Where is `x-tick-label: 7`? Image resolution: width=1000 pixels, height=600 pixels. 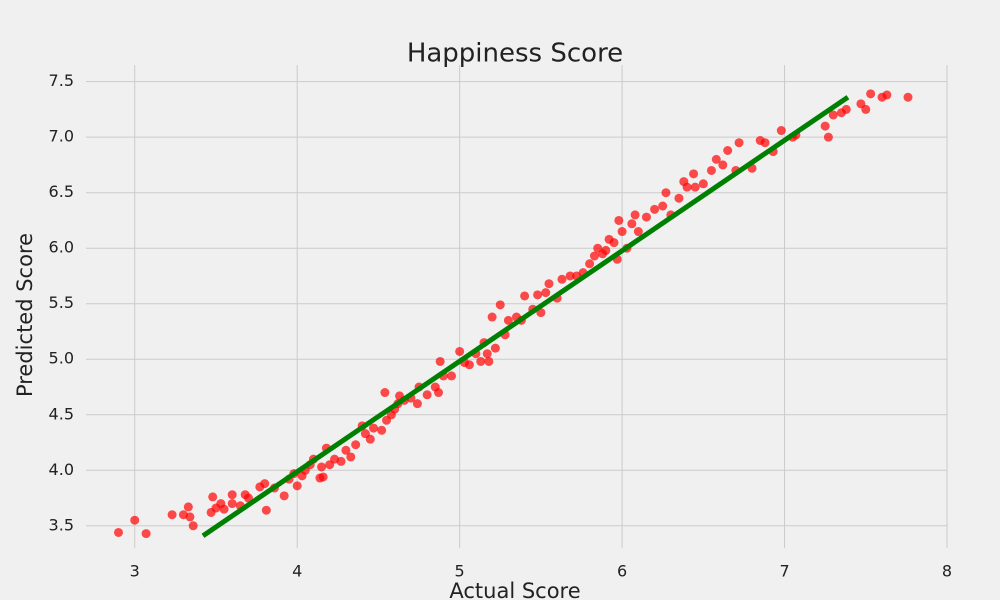 x-tick-label: 7 is located at coordinates (784, 571).